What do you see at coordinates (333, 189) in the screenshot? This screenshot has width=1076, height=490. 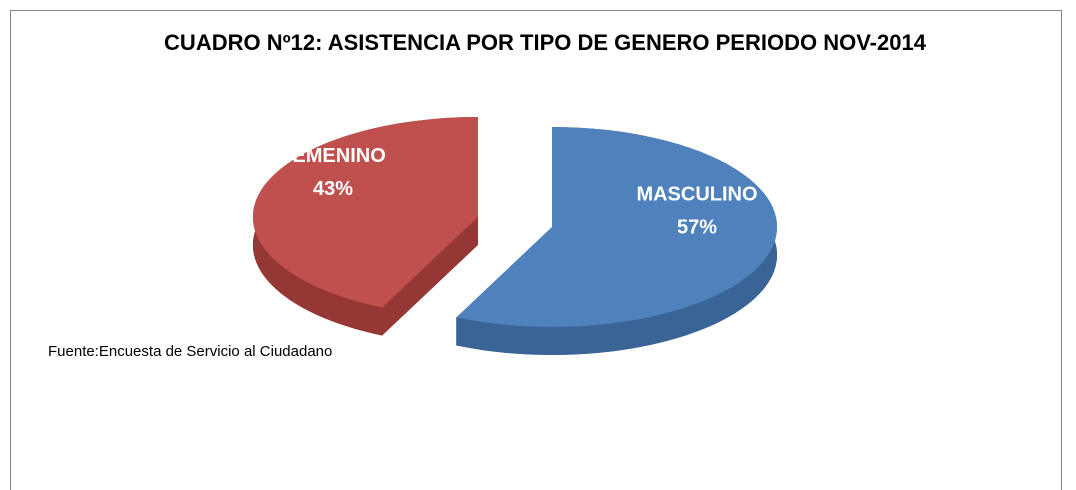 I see `slice-value-label: 43%` at bounding box center [333, 189].